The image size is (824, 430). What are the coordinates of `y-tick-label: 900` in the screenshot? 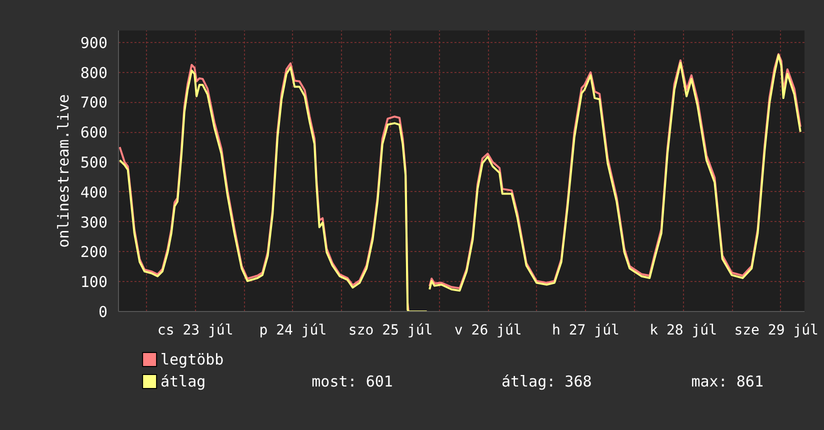 It's located at (94, 43).